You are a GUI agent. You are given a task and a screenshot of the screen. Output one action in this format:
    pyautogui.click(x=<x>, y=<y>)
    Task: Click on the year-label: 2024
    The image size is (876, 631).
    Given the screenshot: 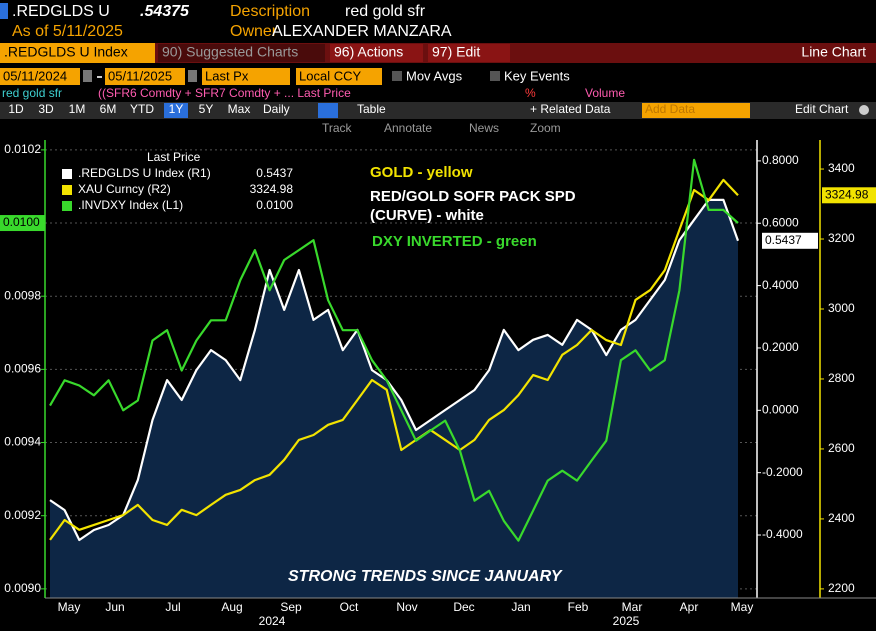 What is the action you would take?
    pyautogui.click(x=272, y=621)
    